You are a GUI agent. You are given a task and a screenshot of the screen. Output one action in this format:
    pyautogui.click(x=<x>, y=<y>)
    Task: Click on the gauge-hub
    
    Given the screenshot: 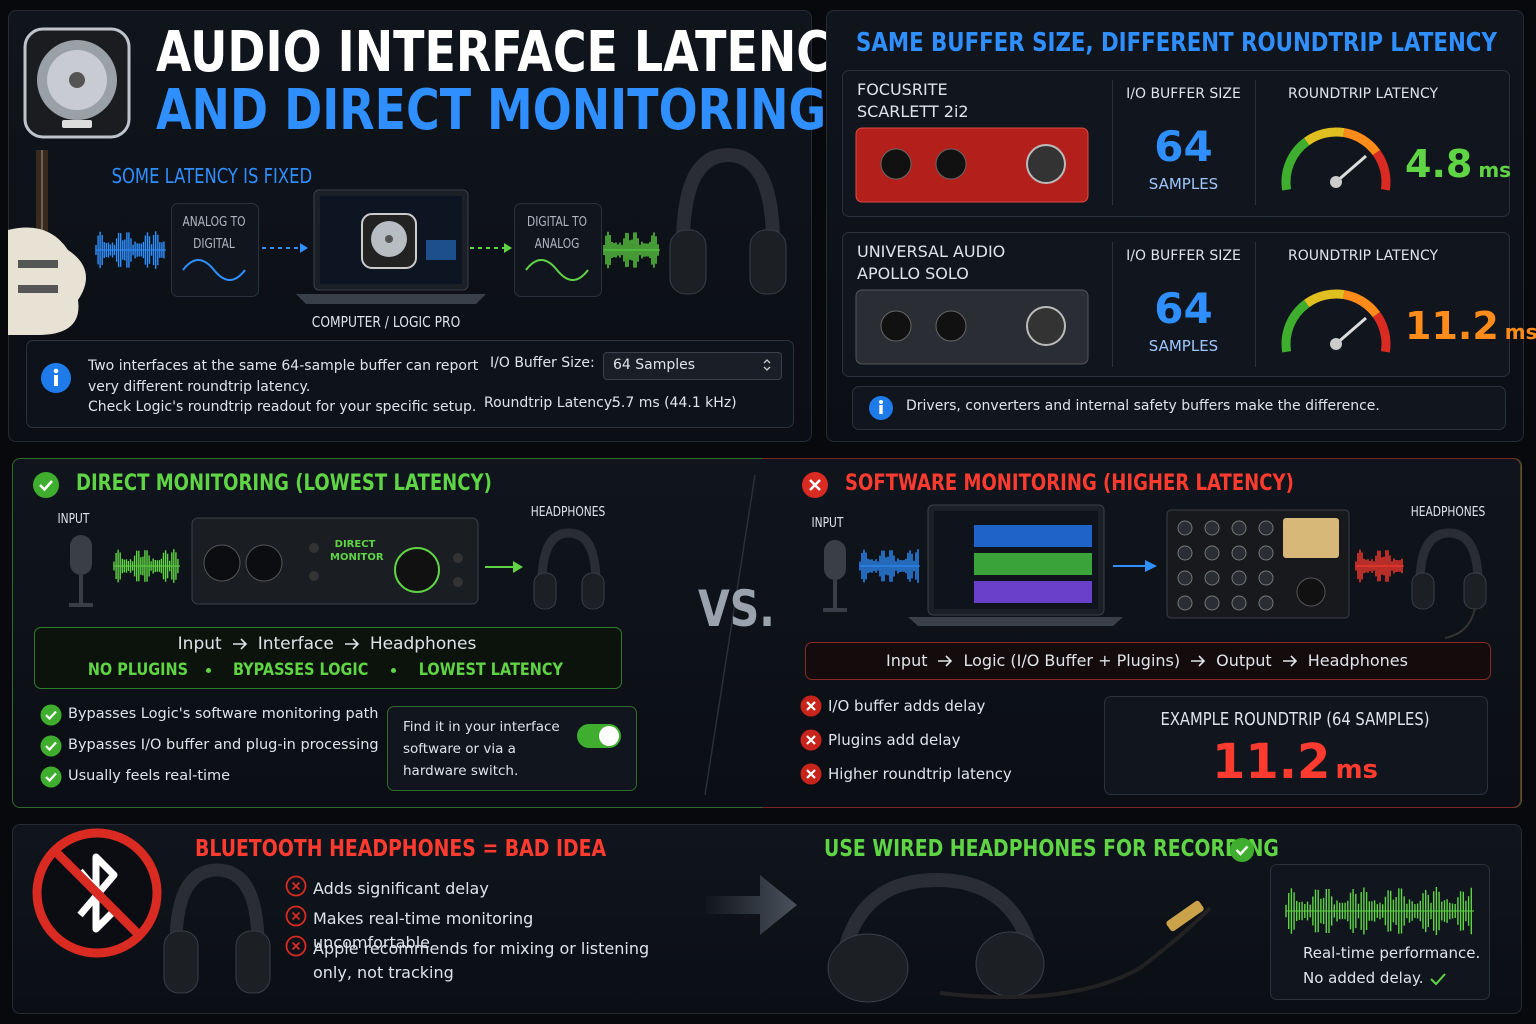 What is the action you would take?
    pyautogui.click(x=1336, y=182)
    